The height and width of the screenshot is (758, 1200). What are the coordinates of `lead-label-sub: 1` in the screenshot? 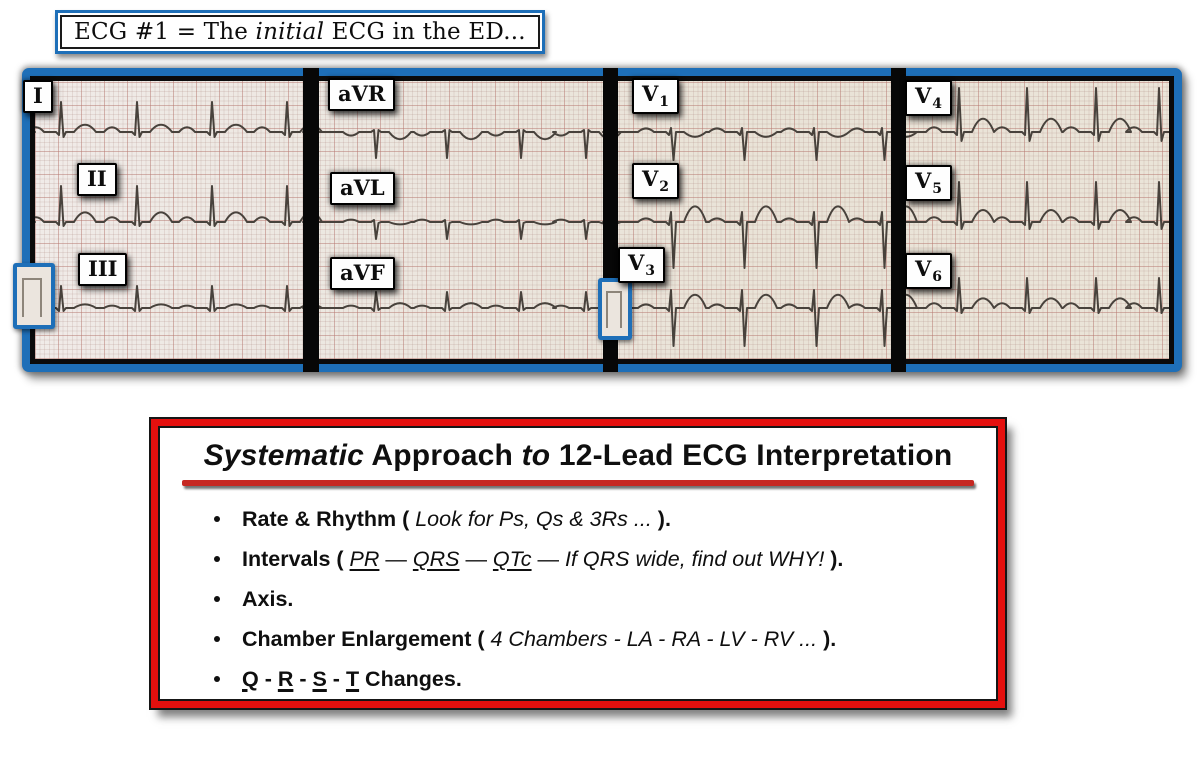 It's located at (664, 102).